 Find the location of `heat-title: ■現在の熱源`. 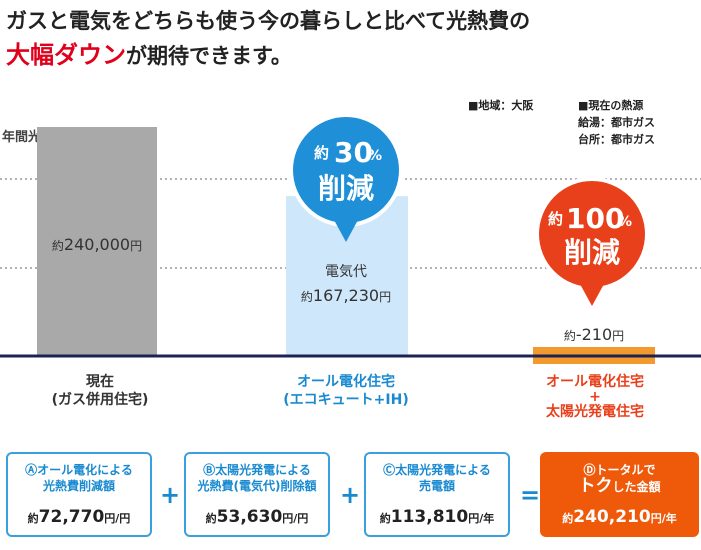

heat-title: ■現在の熱源 is located at coordinates (611, 105).